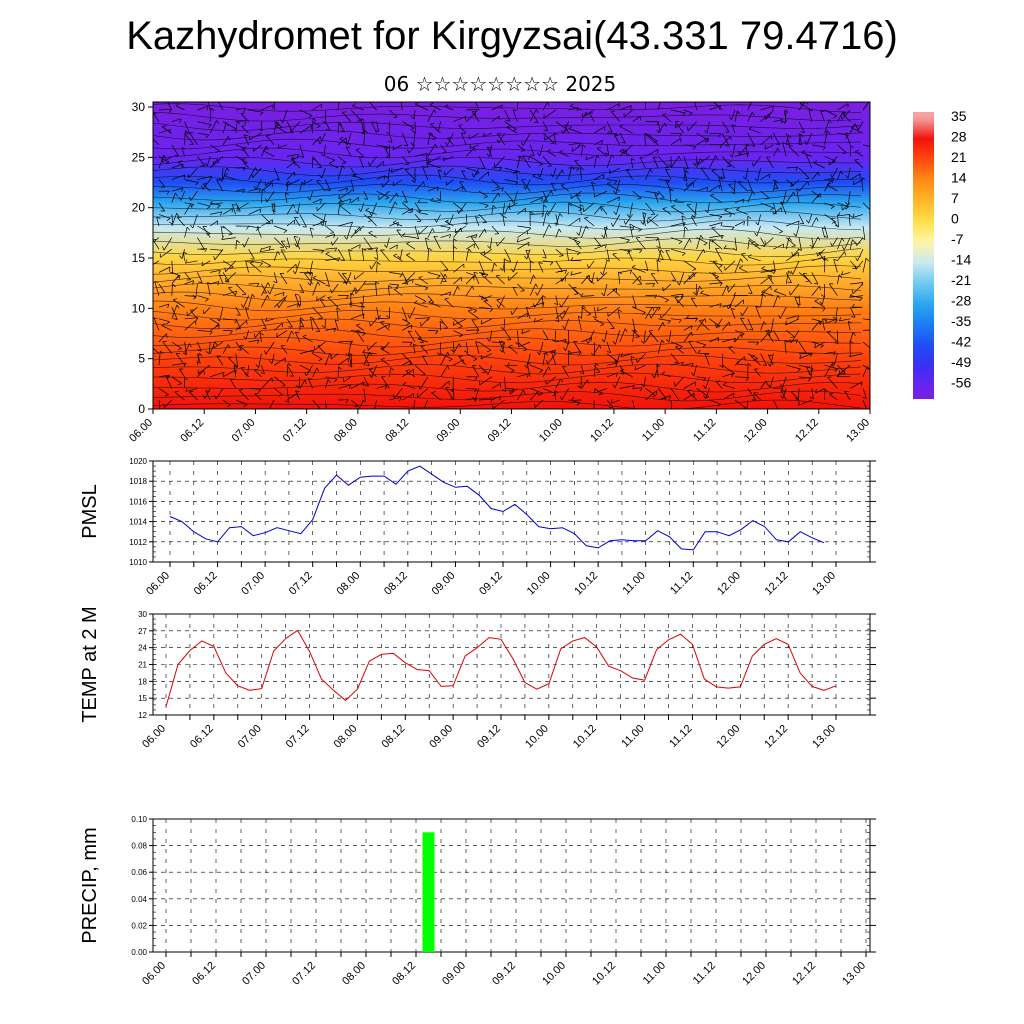 This screenshot has width=1024, height=1024. What do you see at coordinates (154, 974) in the screenshot?
I see `x-tick-label: 06.00` at bounding box center [154, 974].